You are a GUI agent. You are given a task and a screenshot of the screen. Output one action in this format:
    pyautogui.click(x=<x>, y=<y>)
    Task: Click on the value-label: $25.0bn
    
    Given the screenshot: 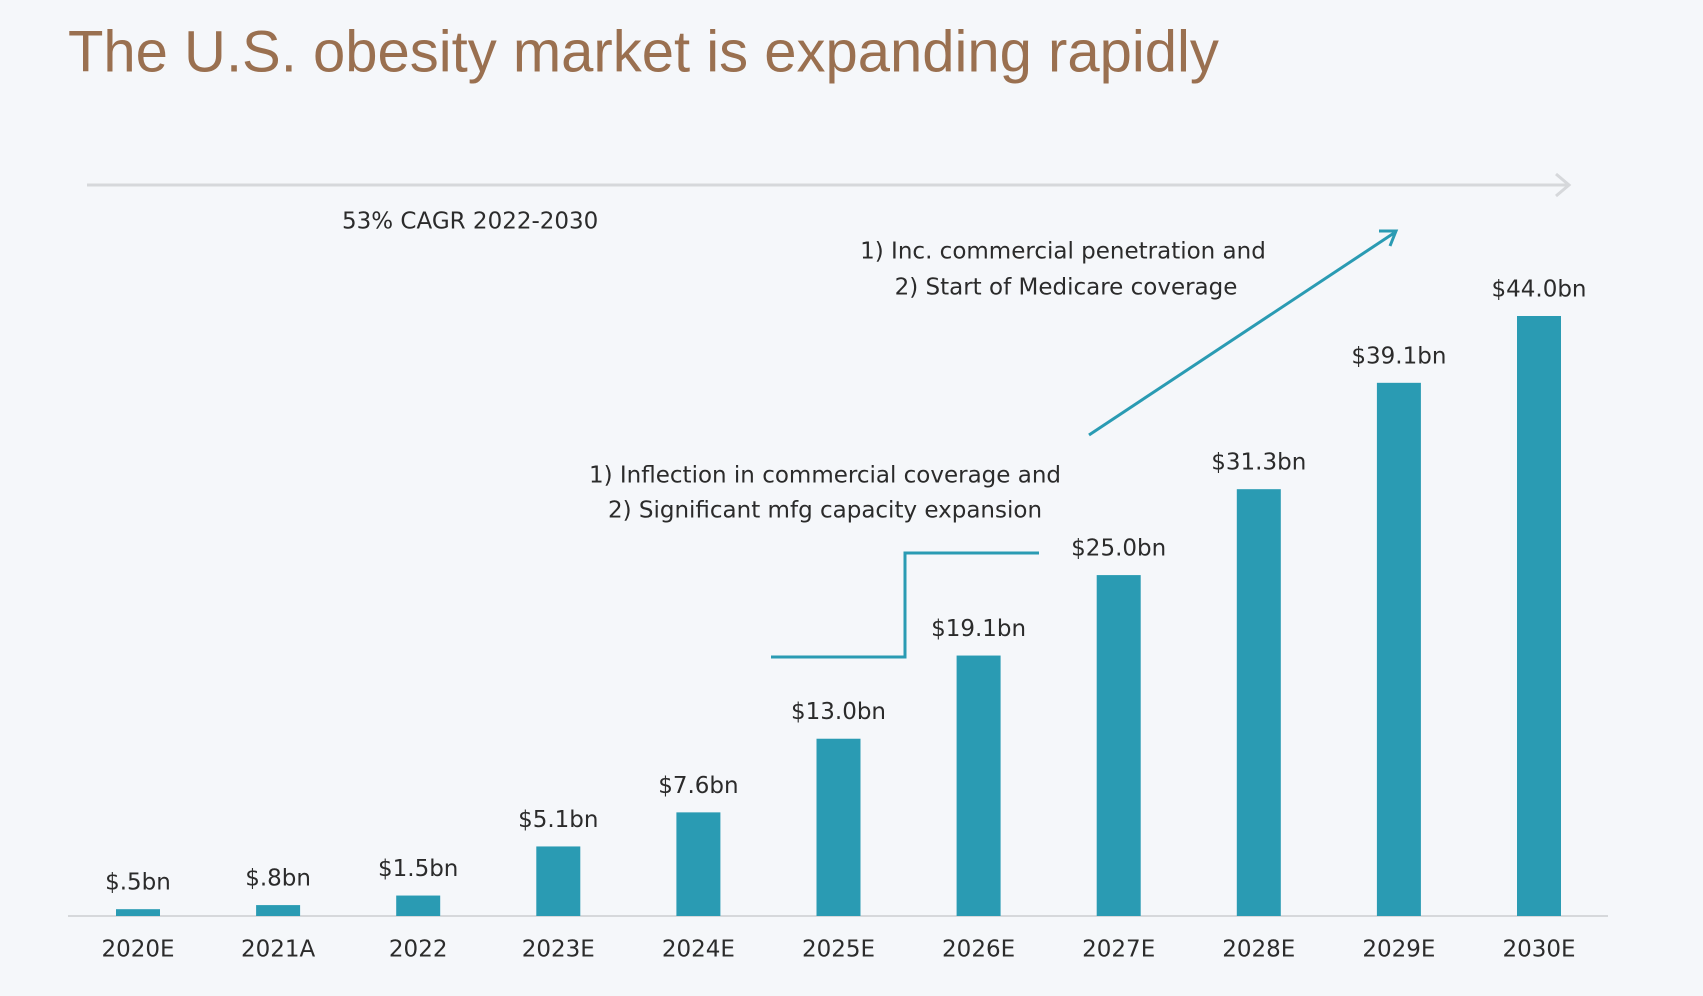 What is the action you would take?
    pyautogui.click(x=1118, y=549)
    